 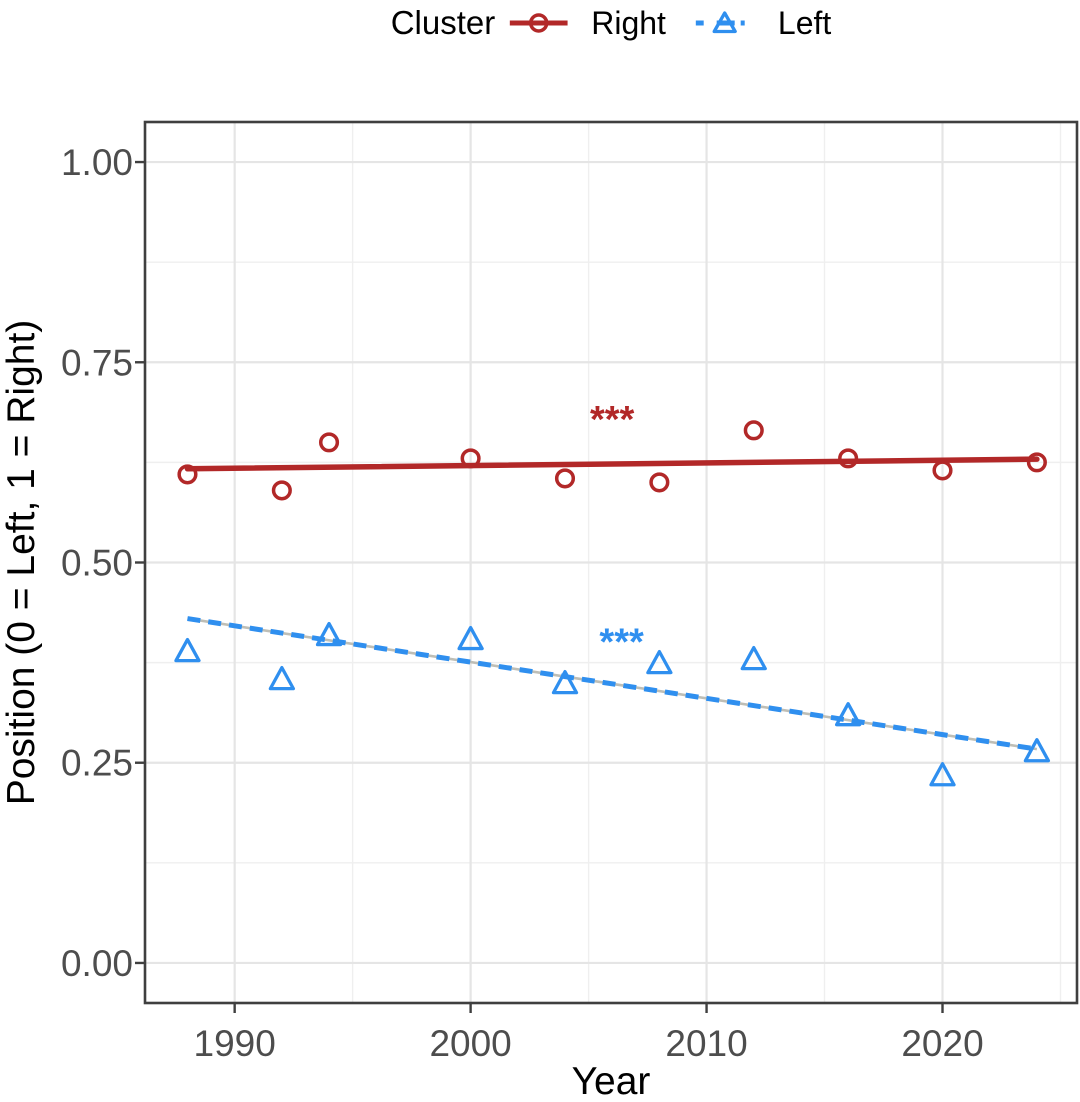 What do you see at coordinates (611, 1081) in the screenshot?
I see `x-axis-title: Year` at bounding box center [611, 1081].